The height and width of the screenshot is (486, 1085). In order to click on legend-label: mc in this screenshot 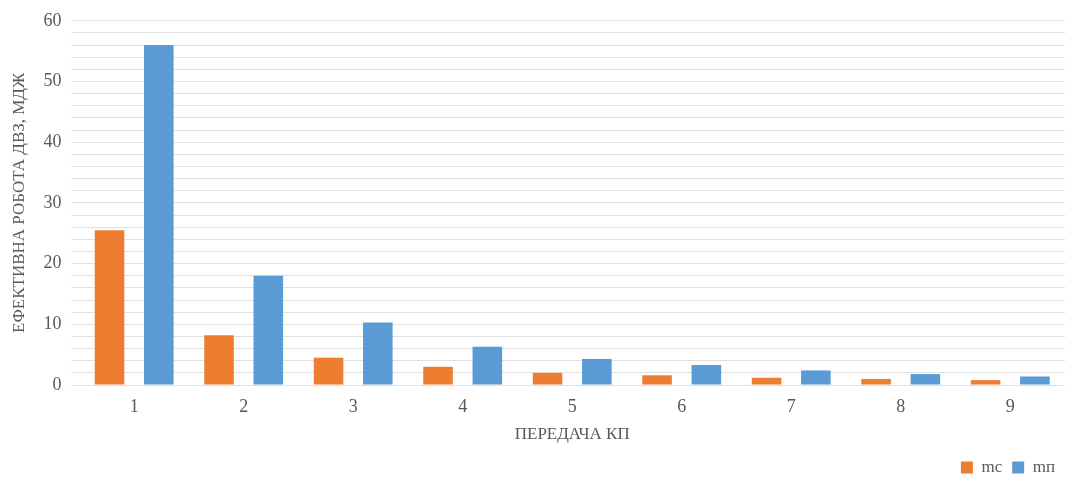, I will do `click(992, 466)`.